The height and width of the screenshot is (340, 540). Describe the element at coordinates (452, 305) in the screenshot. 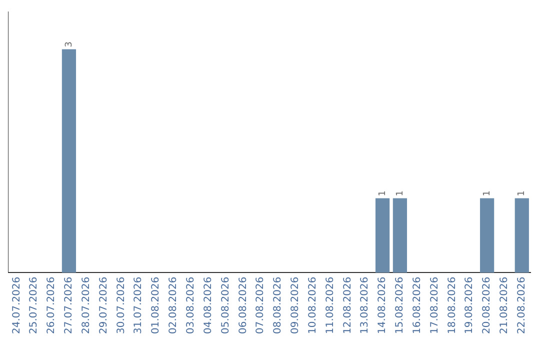

I see `x-tick-label: 18.08.2026` at that location.